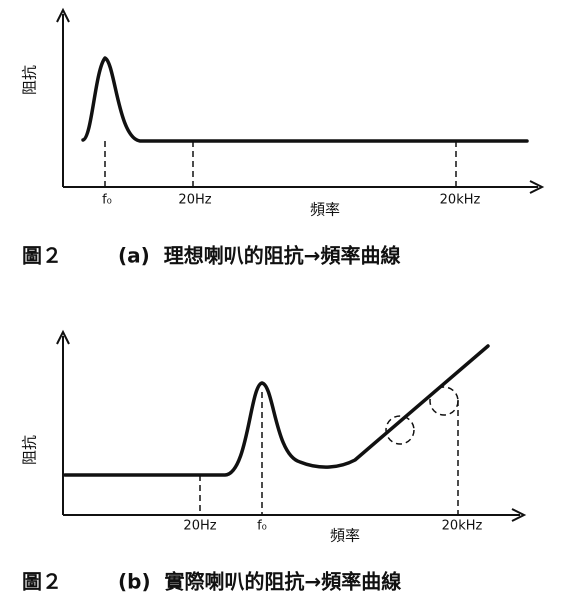  Describe the element at coordinates (259, 256) in the screenshot. I see `caption: (a) 理想喇叭的阻抗→頻率曲線` at that location.